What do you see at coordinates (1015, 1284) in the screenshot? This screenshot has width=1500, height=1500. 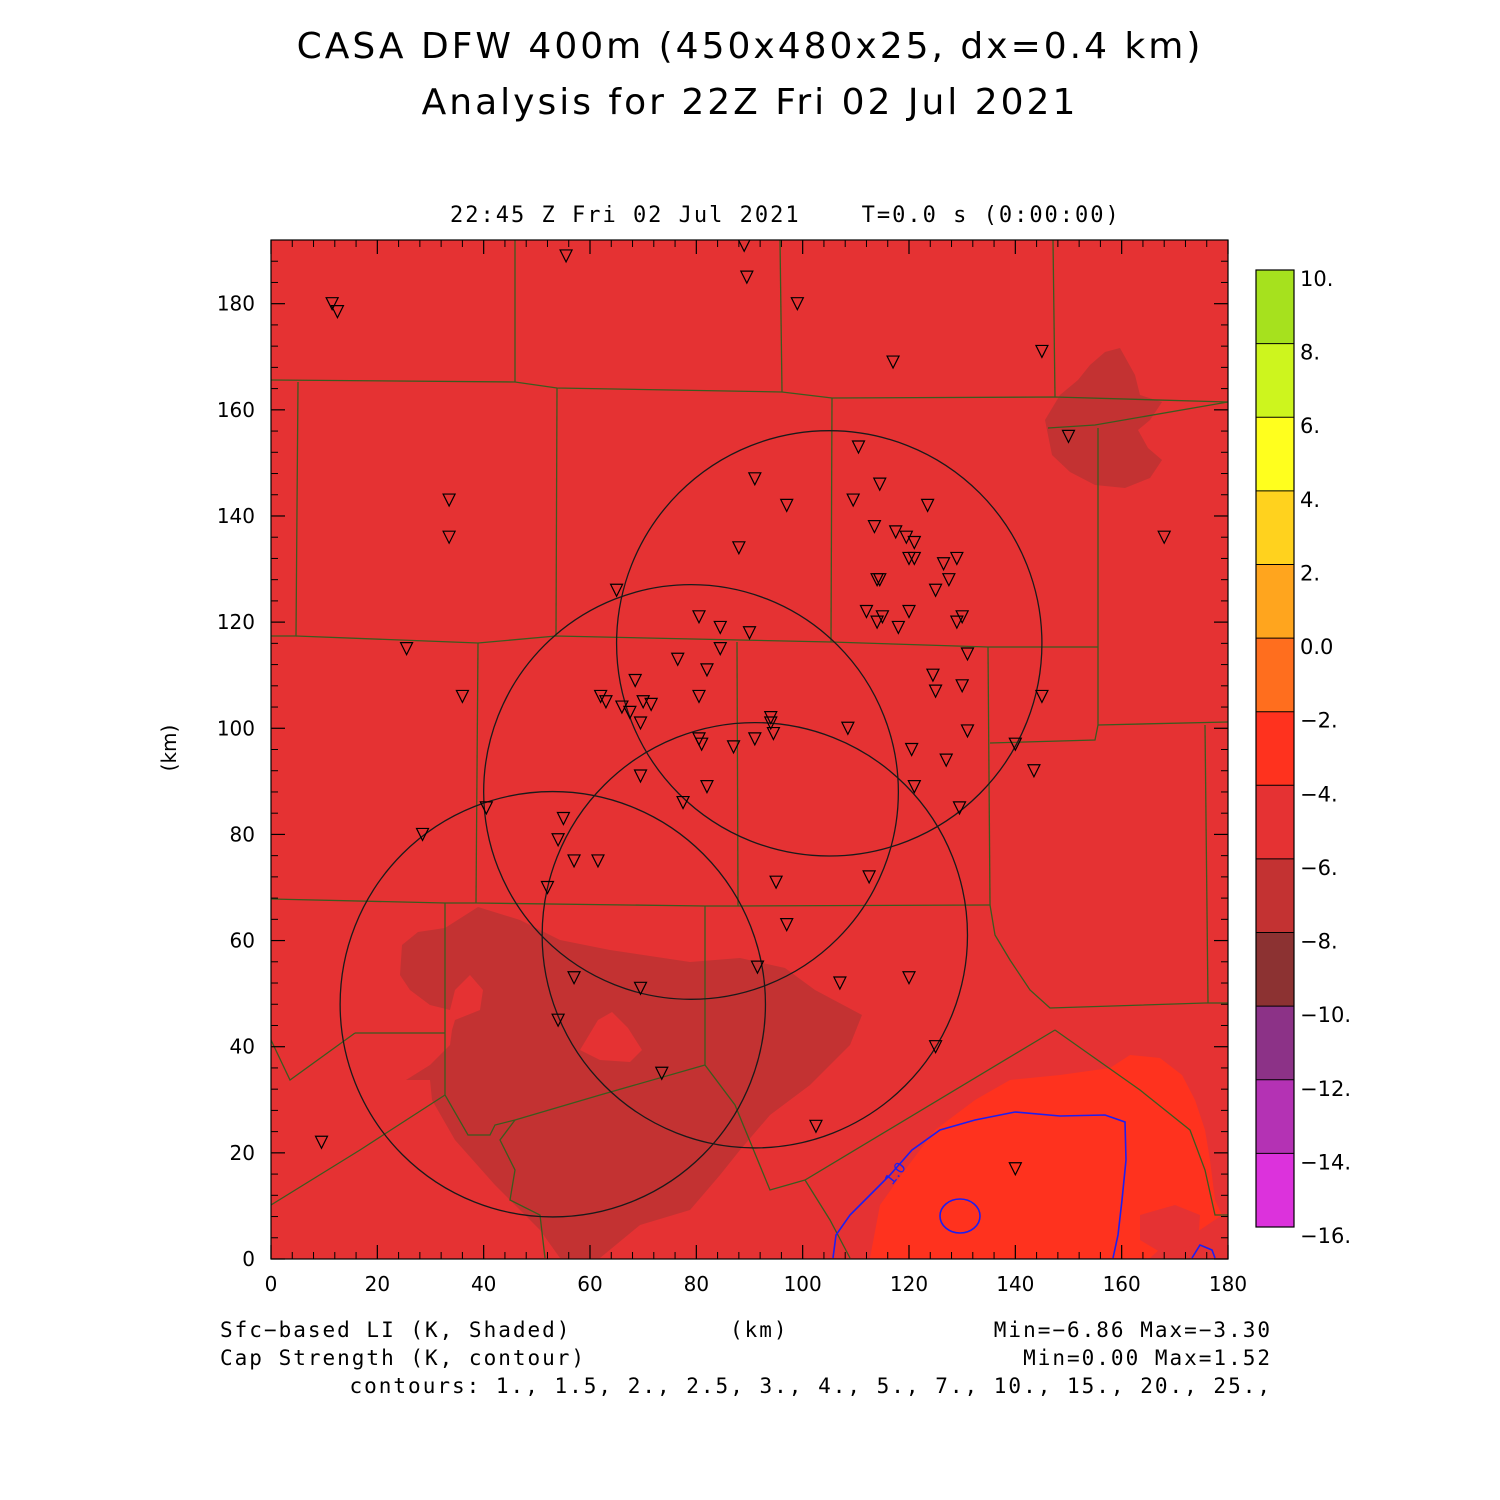 I see `x-tick-label: 140` at bounding box center [1015, 1284].